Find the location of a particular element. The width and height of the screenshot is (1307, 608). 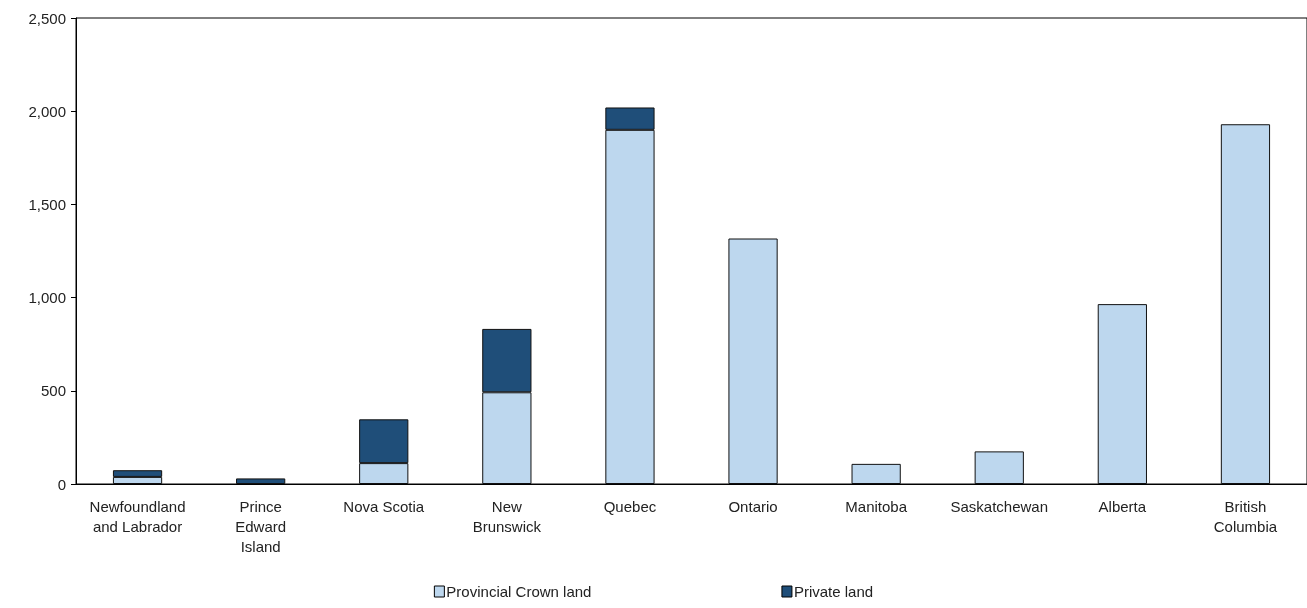

x-tick-label: Prince Edward Island is located at coordinates (261, 526).